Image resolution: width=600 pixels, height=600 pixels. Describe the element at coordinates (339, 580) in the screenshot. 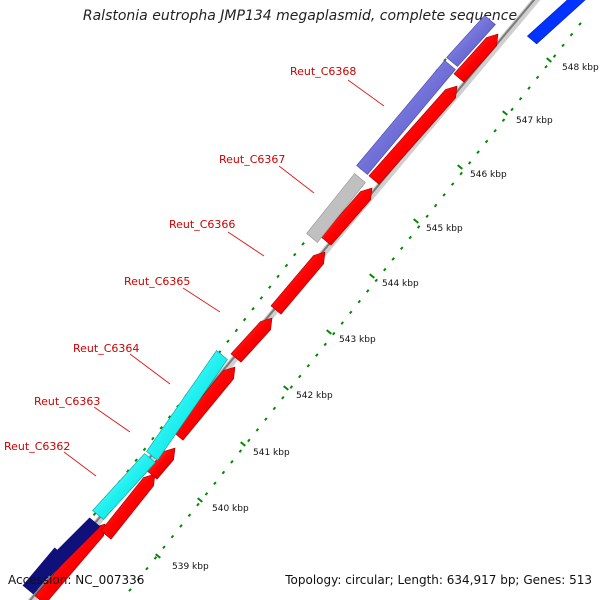

I see `topology-text: Topology: circular;` at that location.